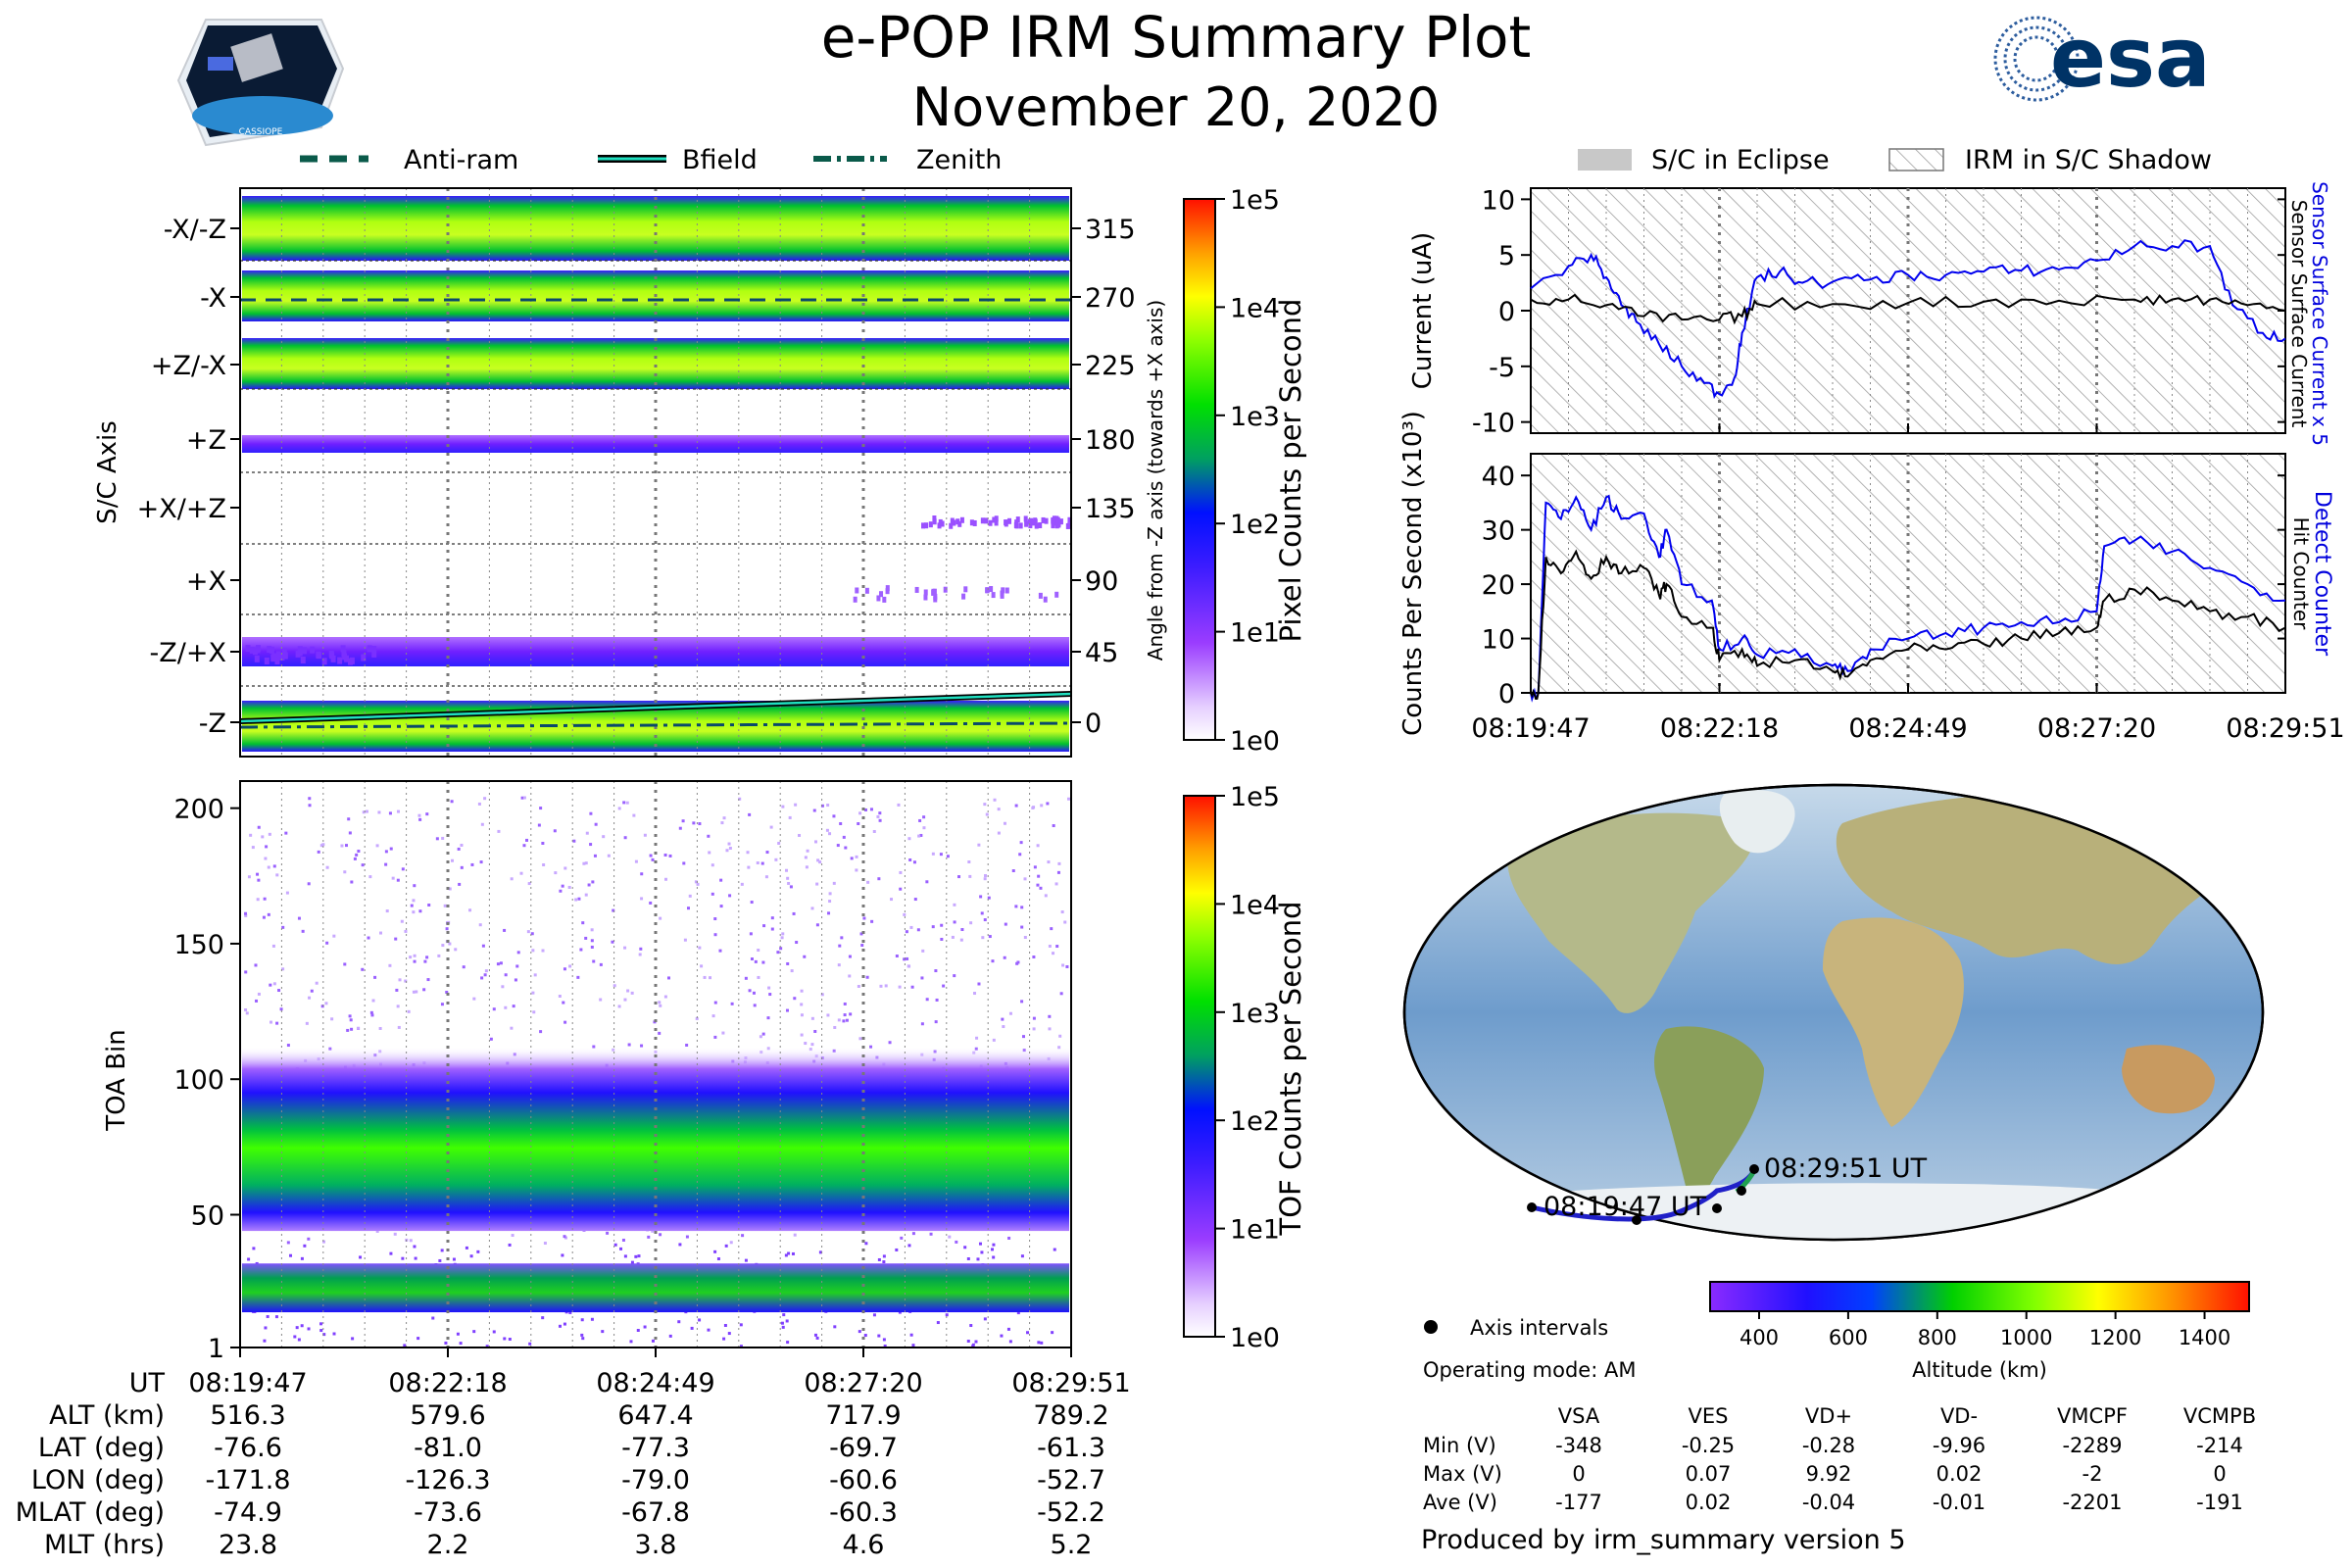 The height and width of the screenshot is (1568, 2352). What do you see at coordinates (1709, 1474) in the screenshot?
I see `voltage-cell: 0.07` at bounding box center [1709, 1474].